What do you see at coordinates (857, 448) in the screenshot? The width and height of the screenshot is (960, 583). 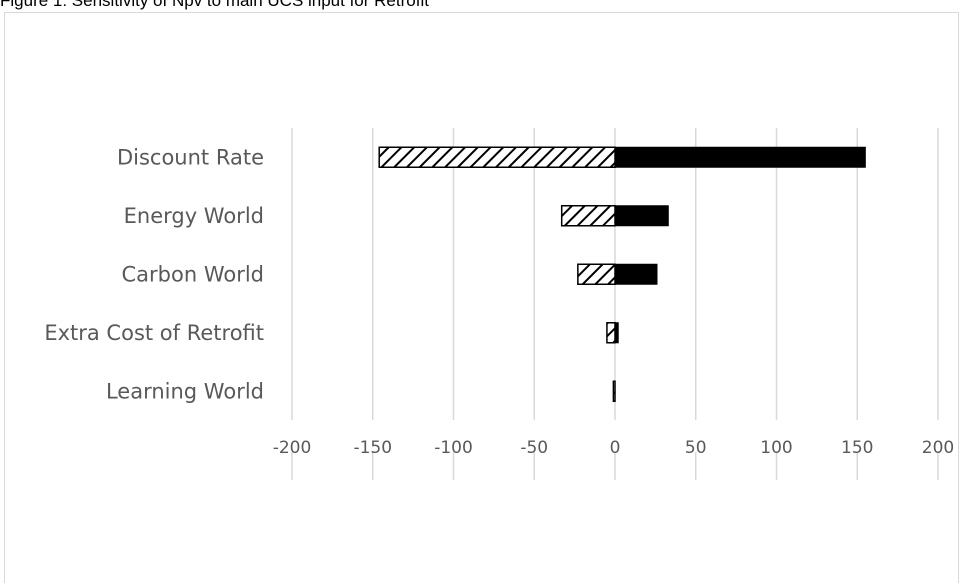 I see `x-tick-label: 150` at bounding box center [857, 448].